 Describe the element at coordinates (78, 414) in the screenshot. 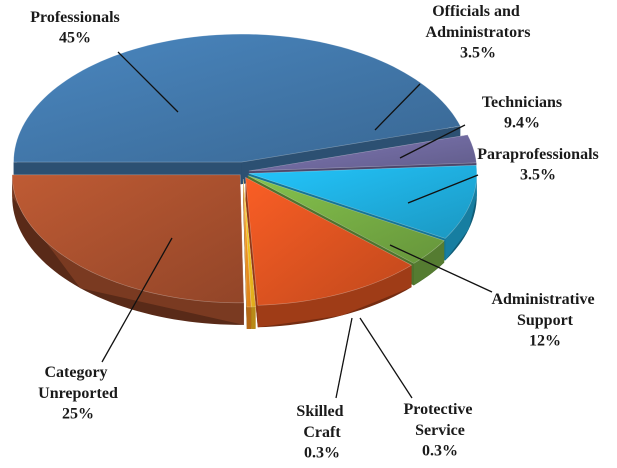

I see `value-label: 25%` at that location.